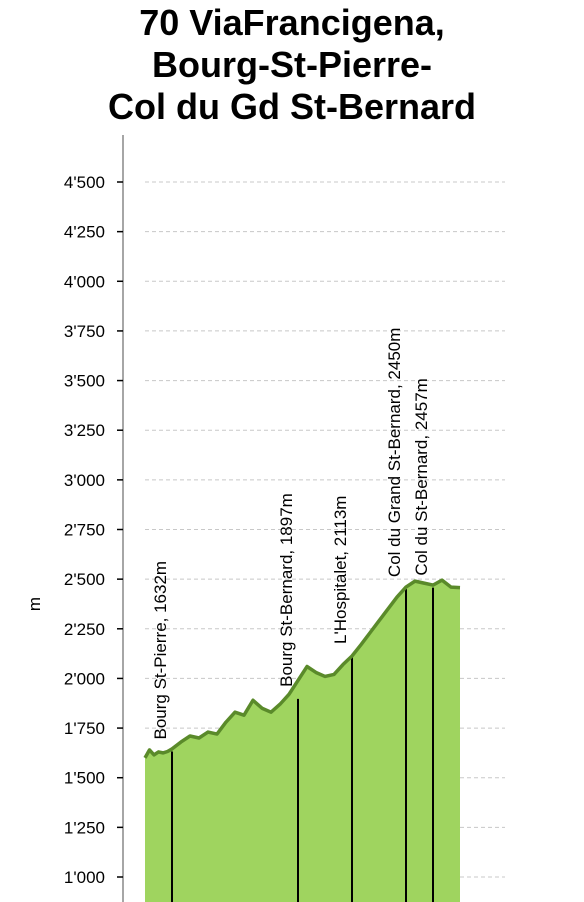  What do you see at coordinates (84, 778) in the screenshot?
I see `y-tick-label: 1'500` at bounding box center [84, 778].